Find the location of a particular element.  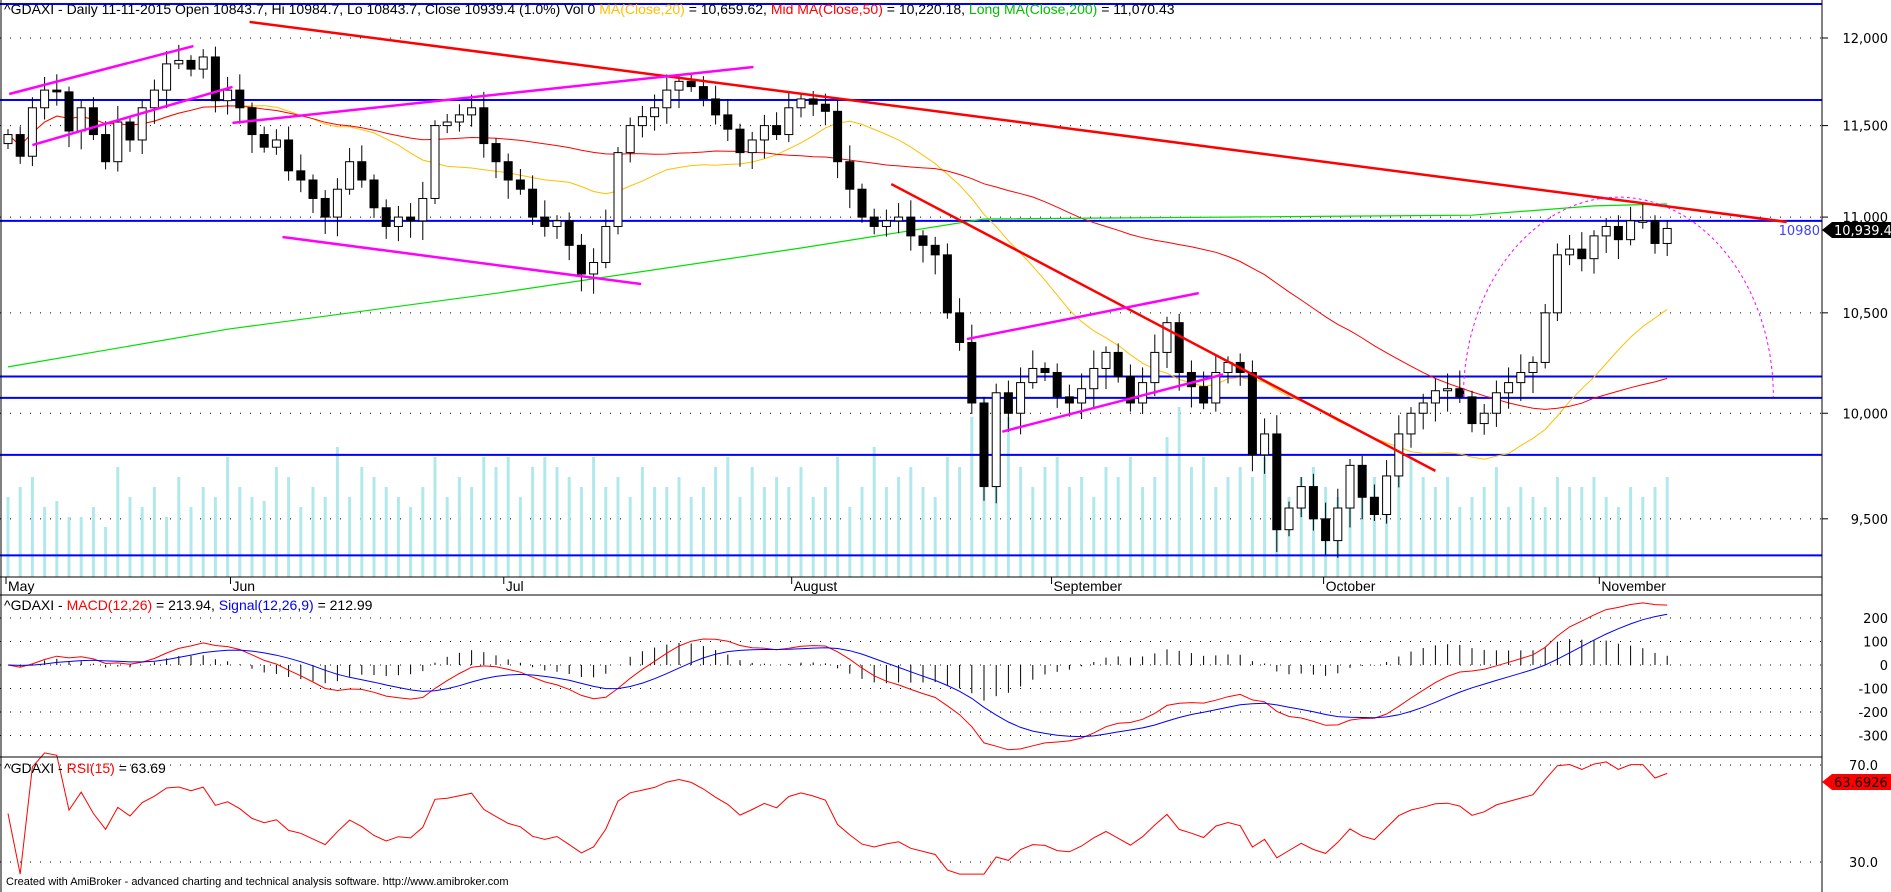

rsi-label: RSI(15) is located at coordinates (91, 768).